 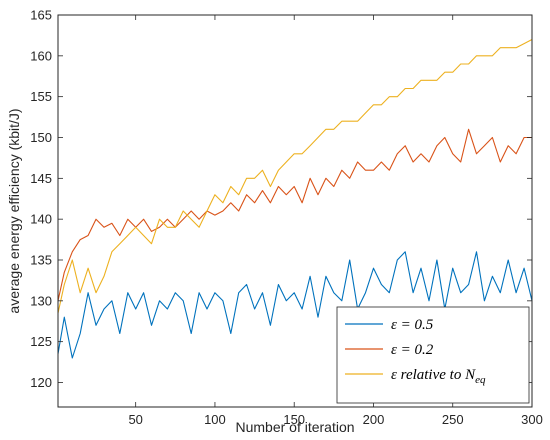 I want to click on x-axis-label: Number of iteration, so click(x=294, y=427).